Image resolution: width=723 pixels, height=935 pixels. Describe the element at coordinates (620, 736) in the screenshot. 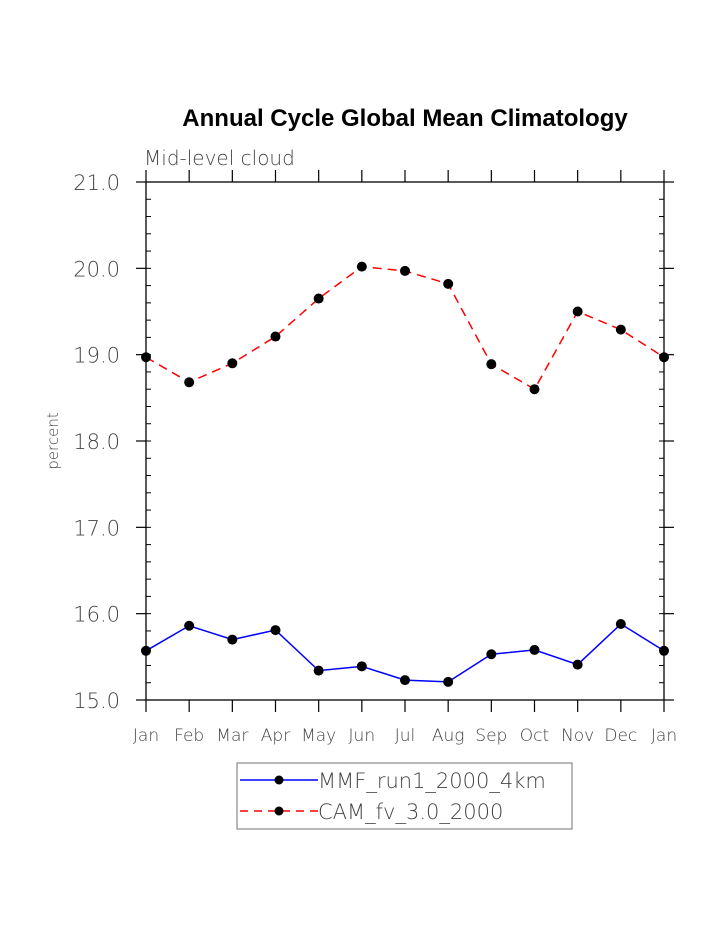

I see `x-tick-label: Dec` at that location.